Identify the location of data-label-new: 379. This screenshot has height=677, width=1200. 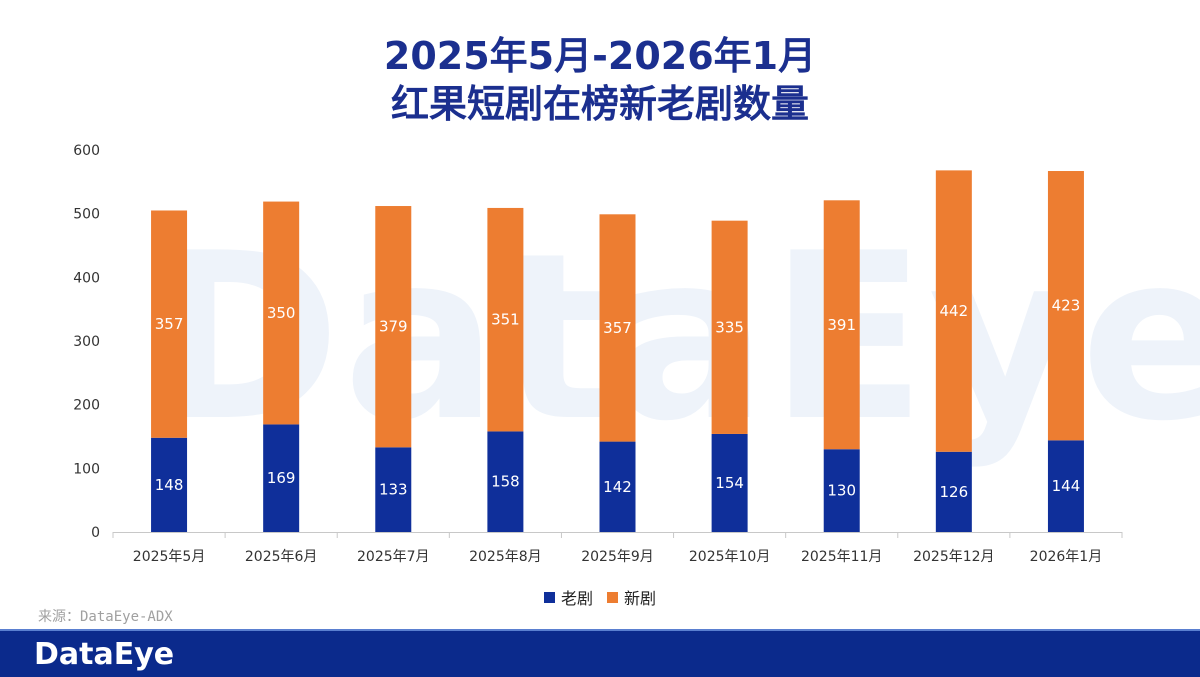
(393, 327).